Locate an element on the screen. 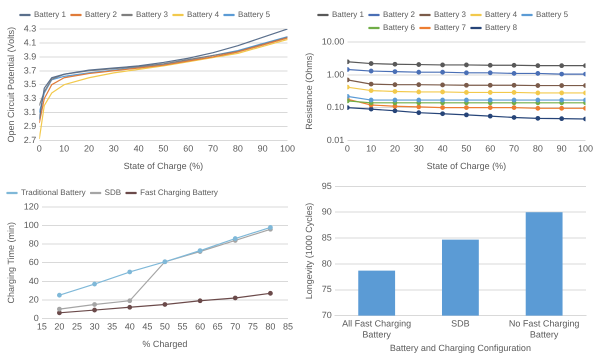 Image resolution: width=596 pixels, height=356 pixels. y-tick-label: 70 is located at coordinates (327, 315).